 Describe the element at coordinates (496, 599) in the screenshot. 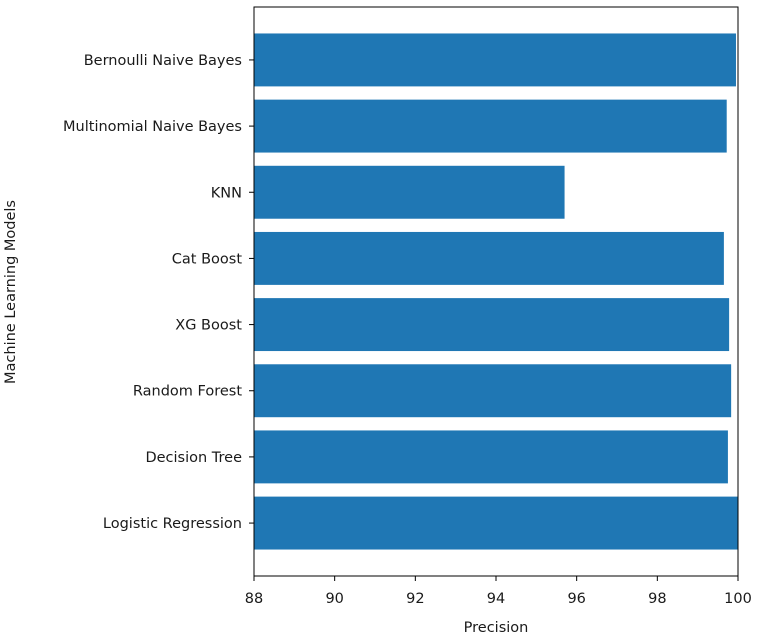

I see `x-tick-label-94: 94` at that location.